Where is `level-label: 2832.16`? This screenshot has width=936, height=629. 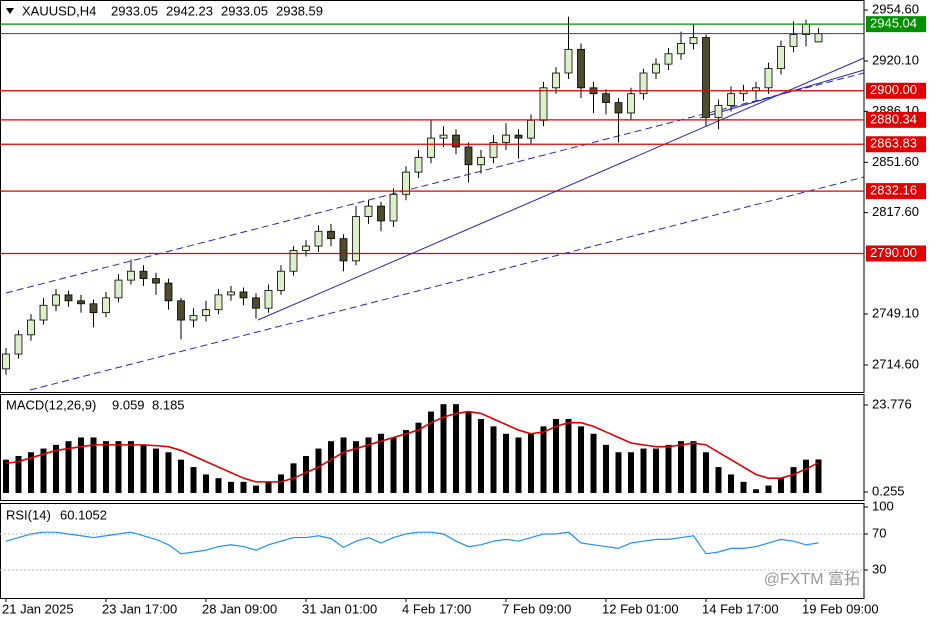
level-label: 2832.16 is located at coordinates (893, 190).